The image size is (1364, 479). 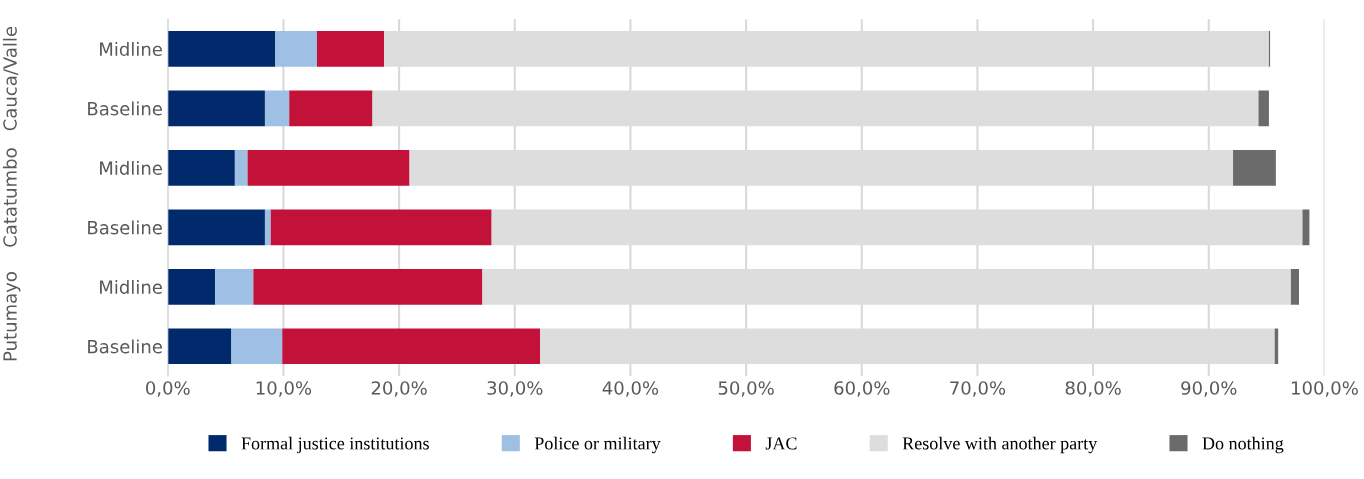 I want to click on x-tick-label: 70,0%, so click(x=978, y=389).